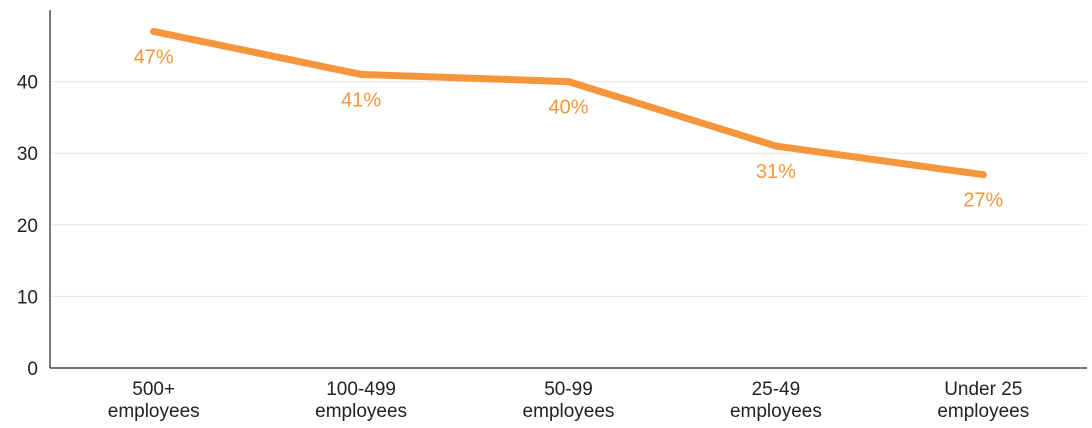 This screenshot has height=428, width=1092. What do you see at coordinates (983, 389) in the screenshot?
I see `x-tick-label-line: Under 25` at bounding box center [983, 389].